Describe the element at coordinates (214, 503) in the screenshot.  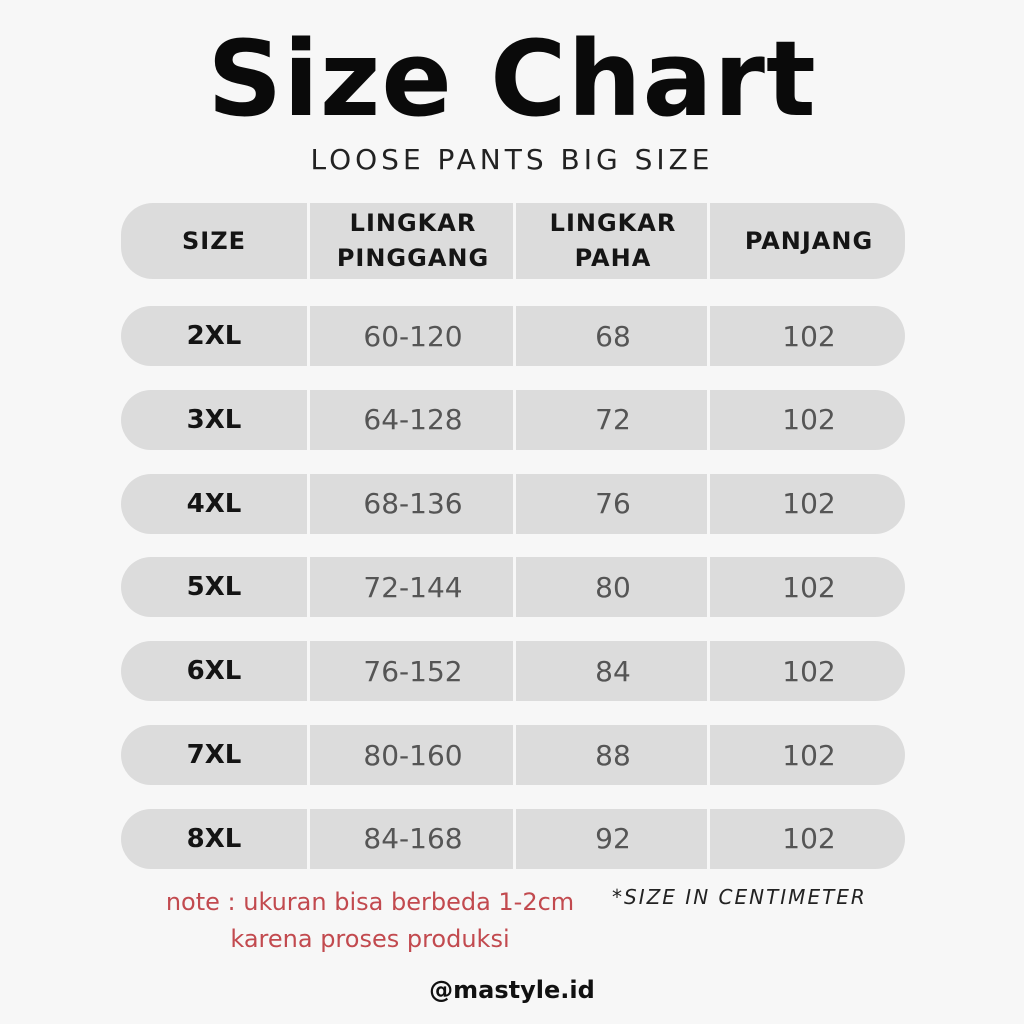
I see `cell-size: 4XL` at that location.